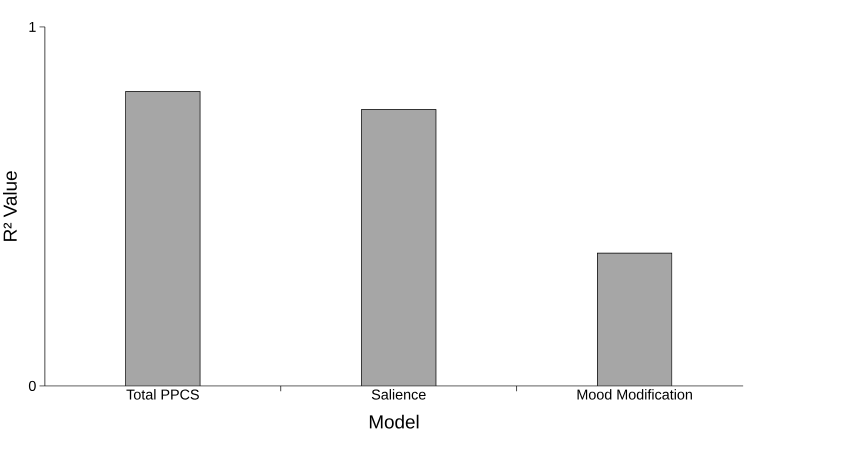 This screenshot has width=862, height=461. Describe the element at coordinates (635, 394) in the screenshot. I see `x-tick-label: Mood Modification` at that location.